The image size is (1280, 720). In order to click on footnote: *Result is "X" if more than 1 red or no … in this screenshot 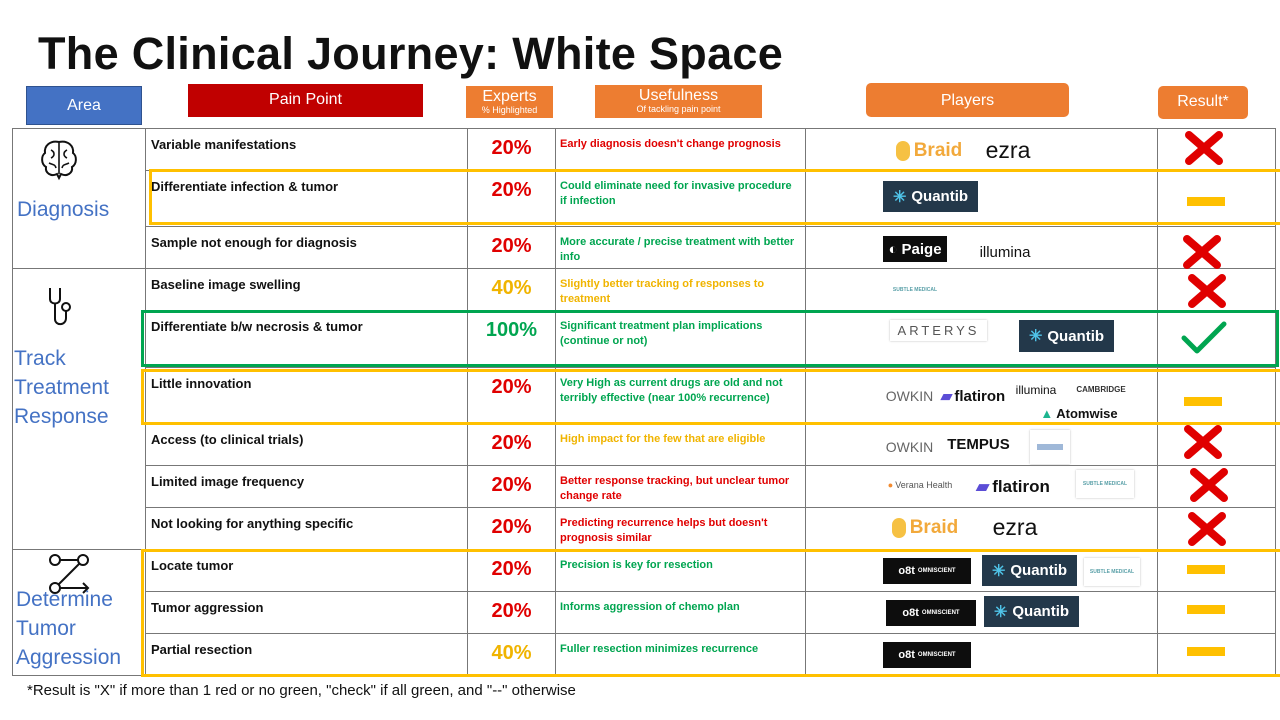, I will do `click(301, 690)`.